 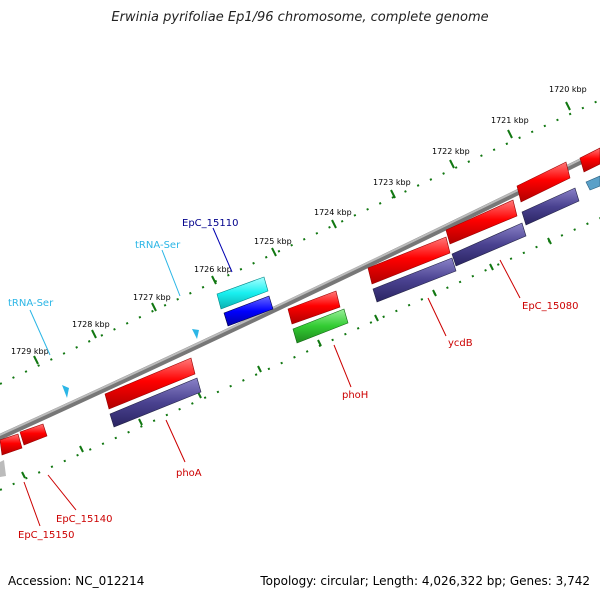 What do you see at coordinates (355, 395) in the screenshot?
I see `feature-label-phoH: phoH` at bounding box center [355, 395].